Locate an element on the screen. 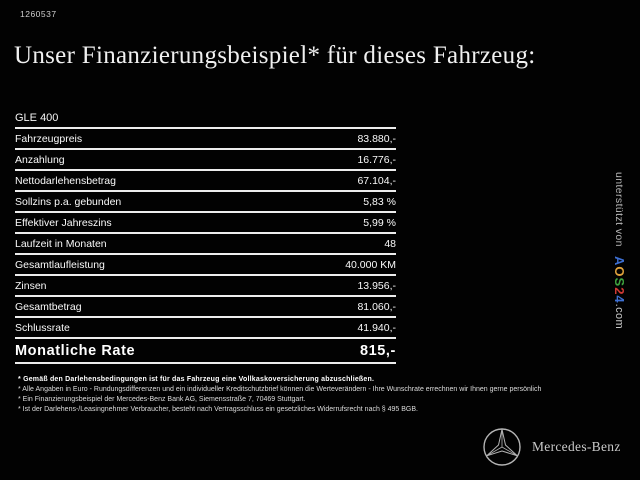 Image resolution: width=640 pixels, height=480 pixels. aos24-letter: A is located at coordinates (619, 261).